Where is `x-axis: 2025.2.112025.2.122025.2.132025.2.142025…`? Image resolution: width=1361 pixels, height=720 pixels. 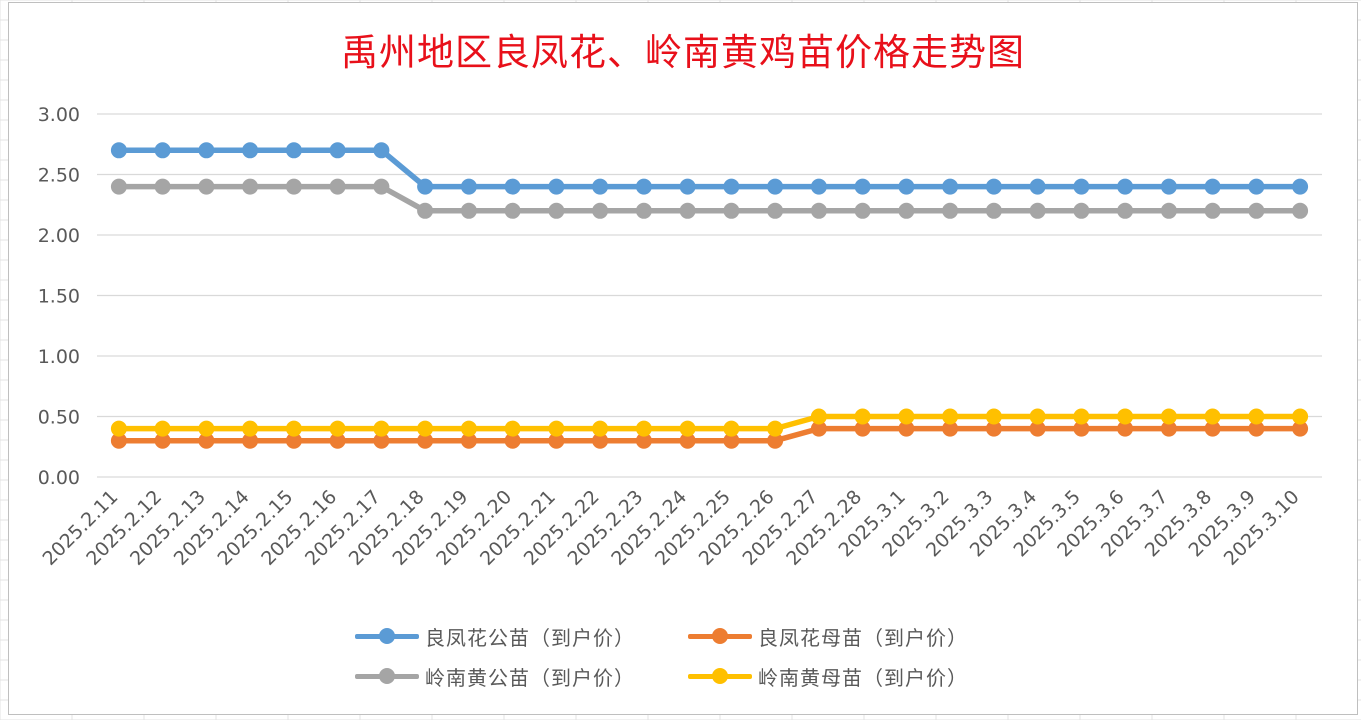 x-axis: 2025.2.112025.2.122025.2.132025.2.142025… is located at coordinates (670, 528).